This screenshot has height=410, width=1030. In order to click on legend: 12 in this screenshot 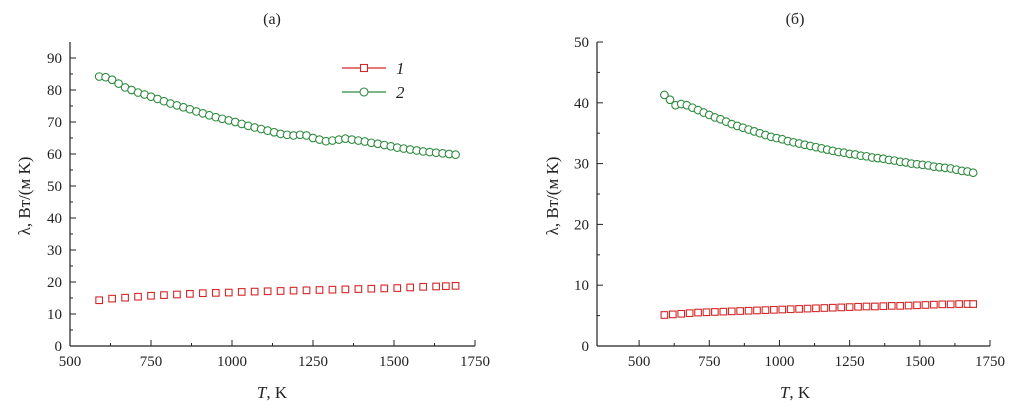, I will do `click(373, 80)`.